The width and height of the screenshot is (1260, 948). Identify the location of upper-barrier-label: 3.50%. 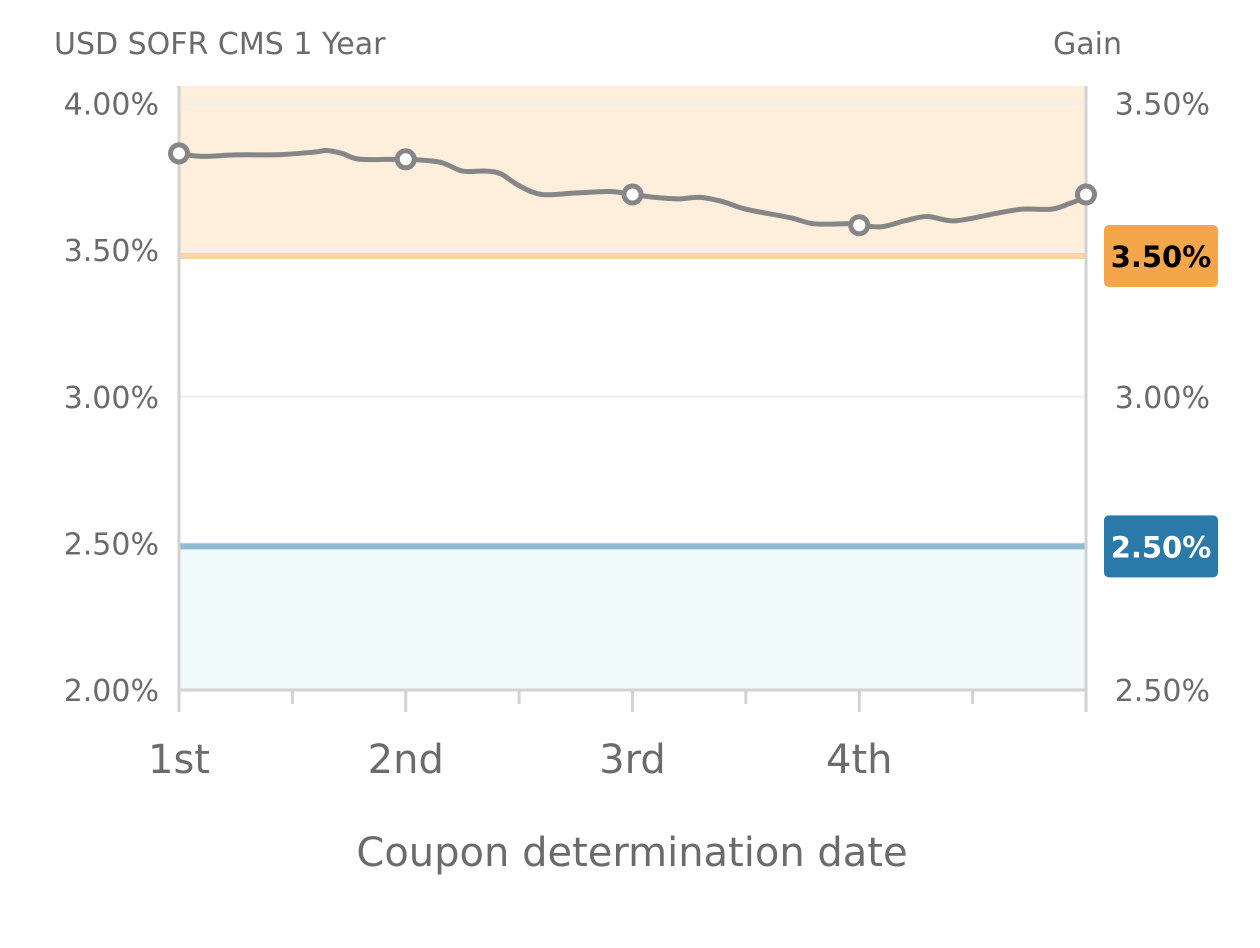
(1161, 257).